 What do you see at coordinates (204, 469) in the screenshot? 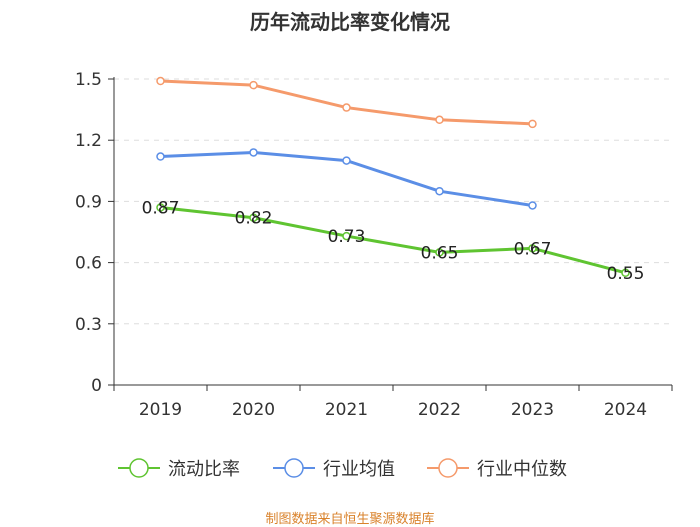
I see `legend-label: 流动比率` at bounding box center [204, 469].